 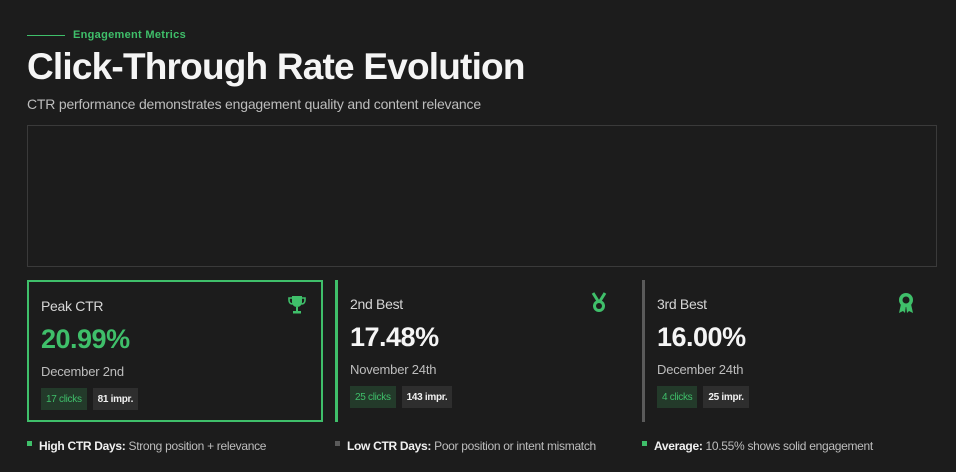 What do you see at coordinates (64, 399) in the screenshot?
I see `clicks-badge: 17 clicks` at bounding box center [64, 399].